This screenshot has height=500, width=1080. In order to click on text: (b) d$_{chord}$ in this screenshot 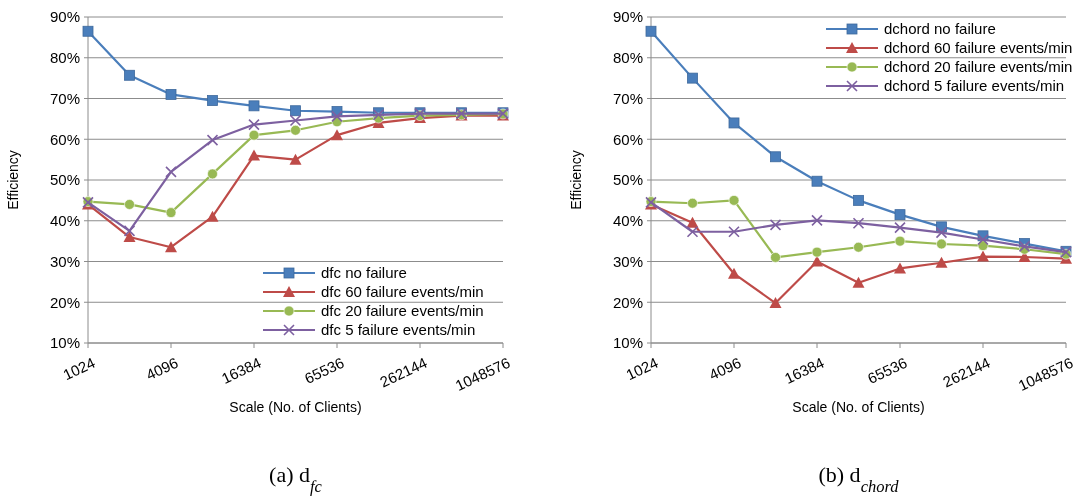, I will do `click(859, 479)`.